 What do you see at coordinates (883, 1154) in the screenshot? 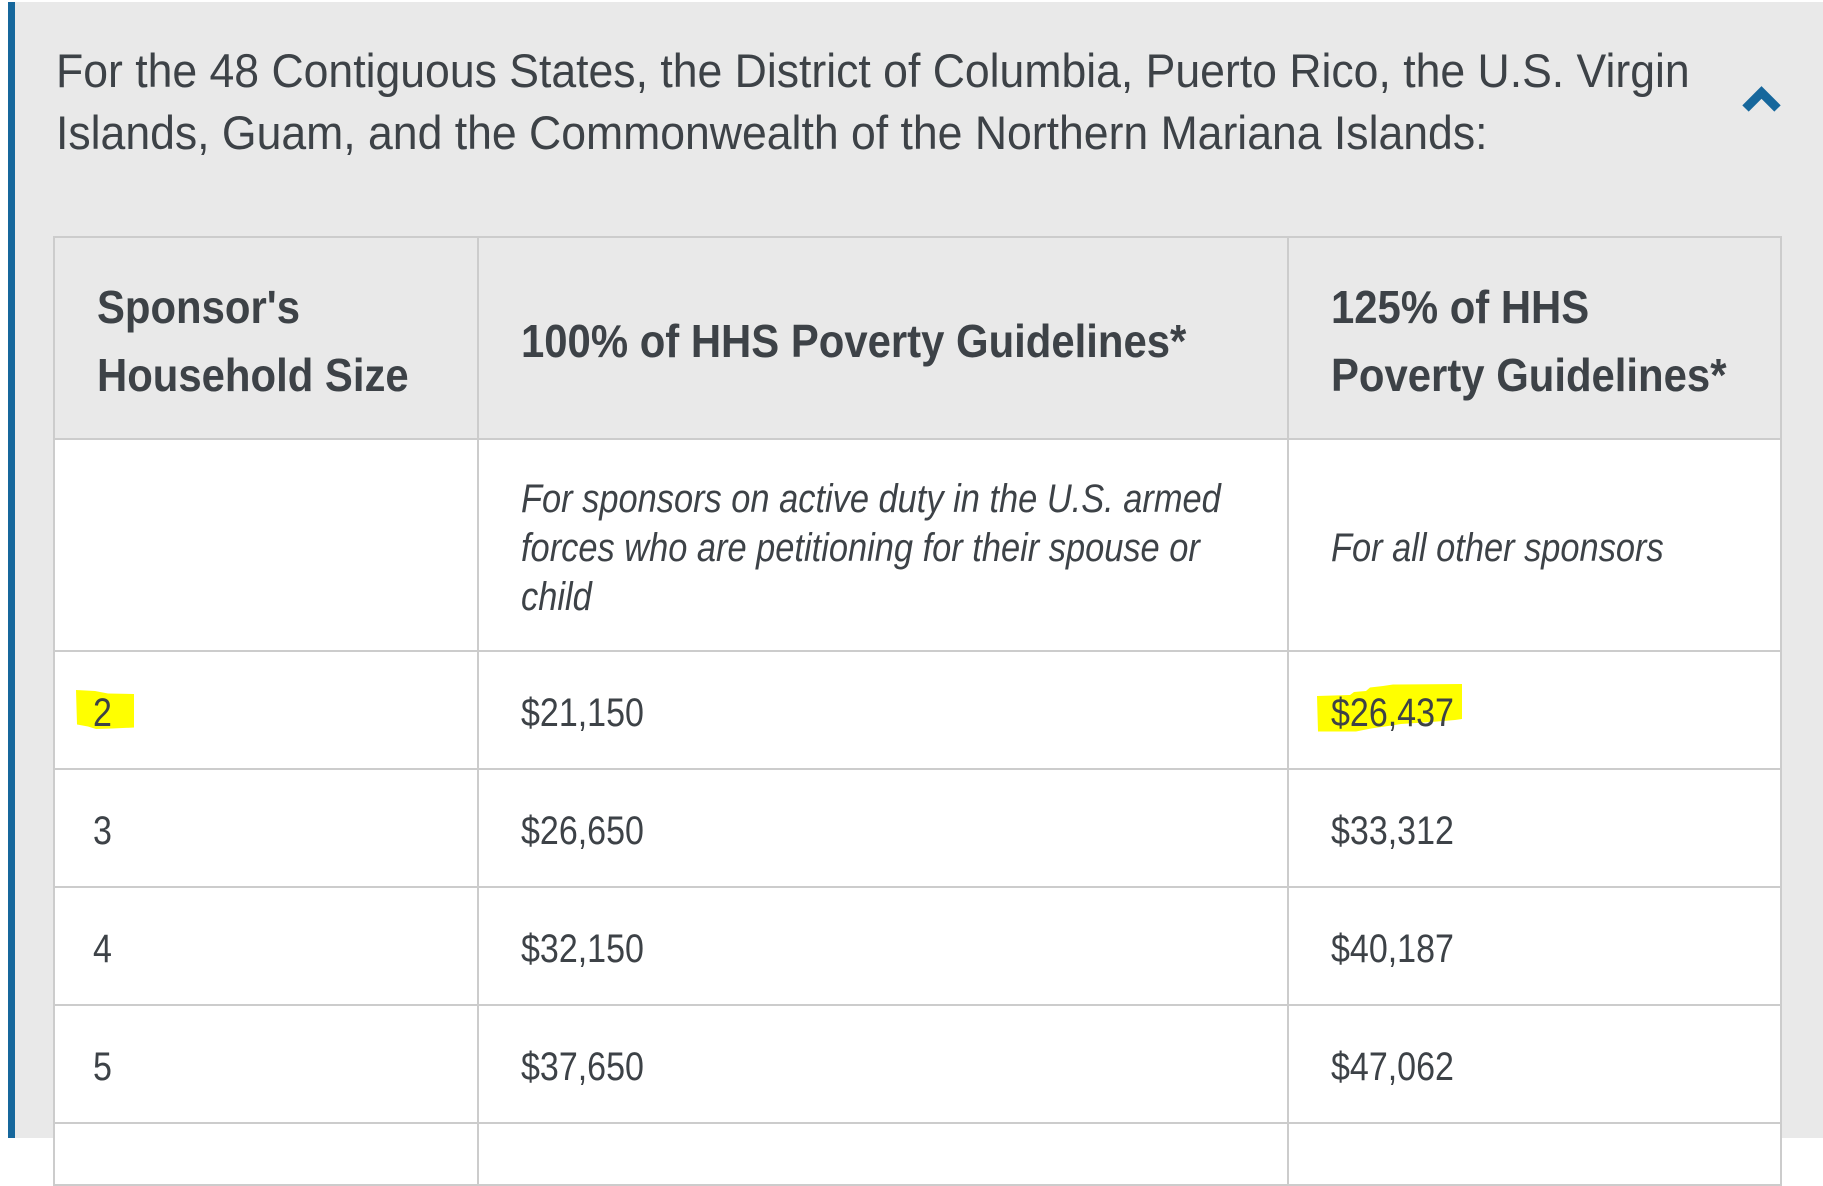
I see `cell-100pct-size-next` at bounding box center [883, 1154].